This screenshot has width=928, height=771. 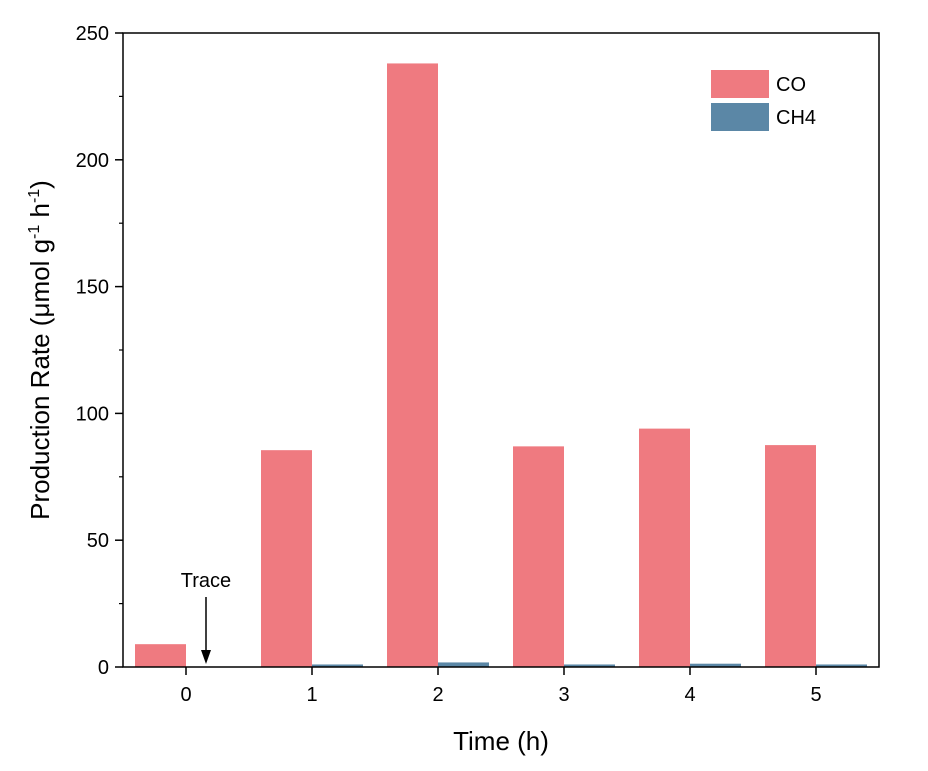 What do you see at coordinates (763, 100) in the screenshot?
I see `legend: CO CH4` at bounding box center [763, 100].